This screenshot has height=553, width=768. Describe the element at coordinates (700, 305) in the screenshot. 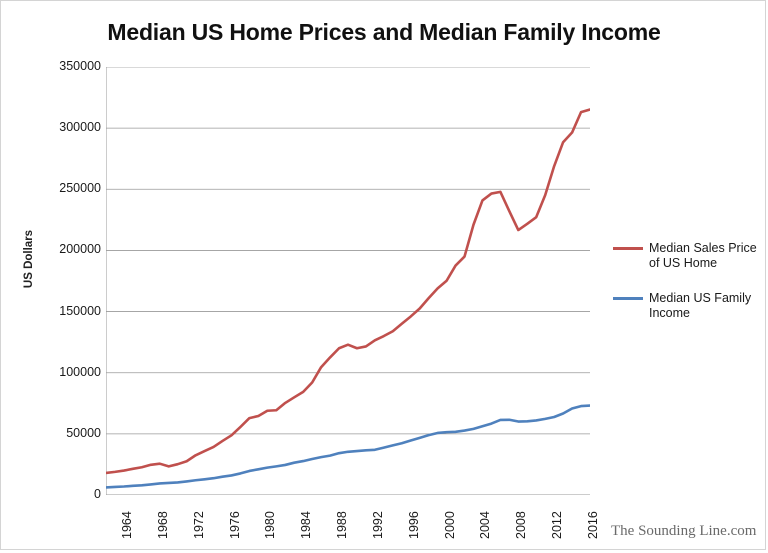

I see `legend-label-family-income: Median US Family Income` at that location.